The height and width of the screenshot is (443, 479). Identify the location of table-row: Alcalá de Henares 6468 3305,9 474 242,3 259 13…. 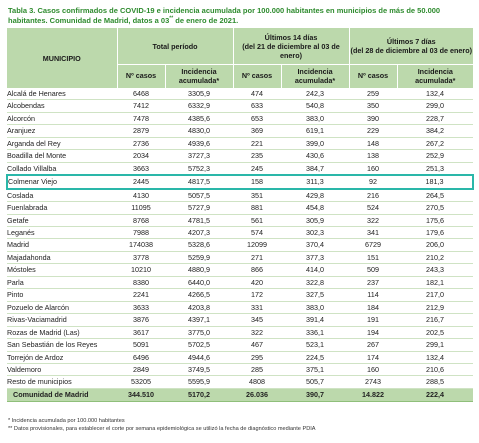
(240, 94).